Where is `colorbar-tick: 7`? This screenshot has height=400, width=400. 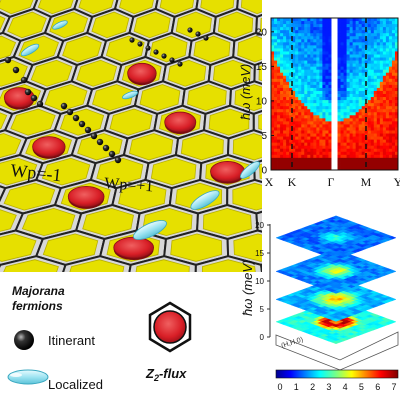 colorbar-tick: 7 is located at coordinates (393, 387).